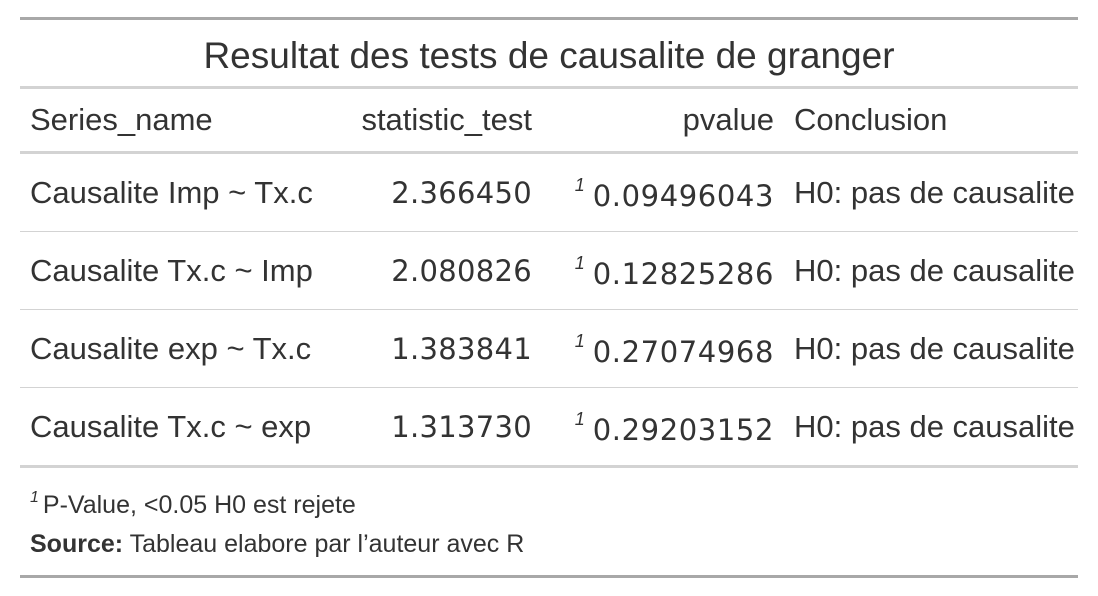  What do you see at coordinates (327, 544) in the screenshot?
I see `source-text: Tableau elabore par l’auteur avec R` at bounding box center [327, 544].